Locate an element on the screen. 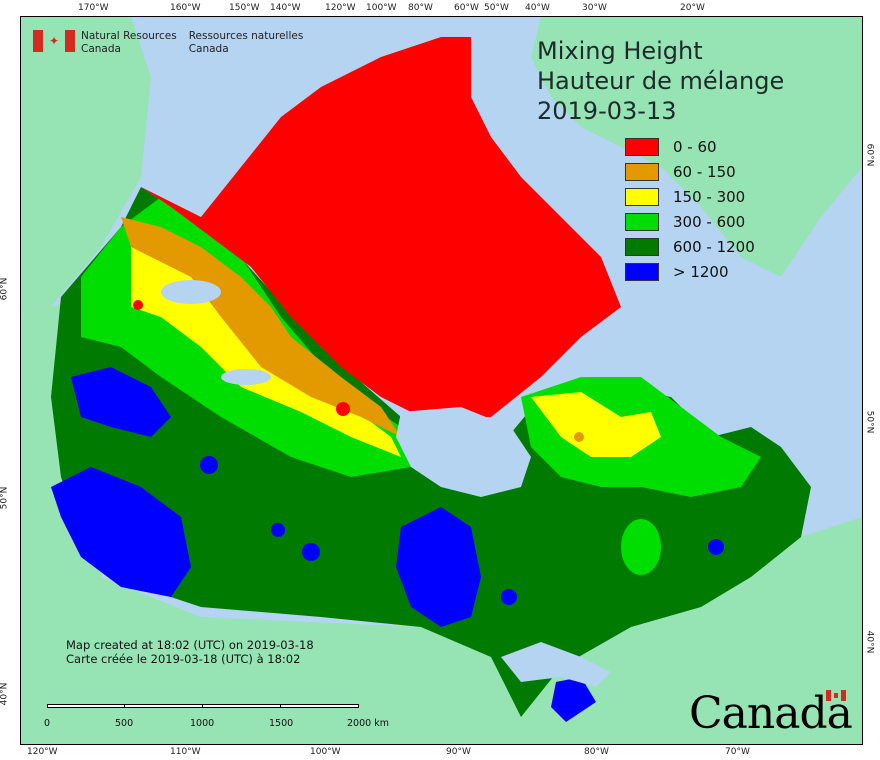  legend-item: 0 - 60 is located at coordinates (690, 146).